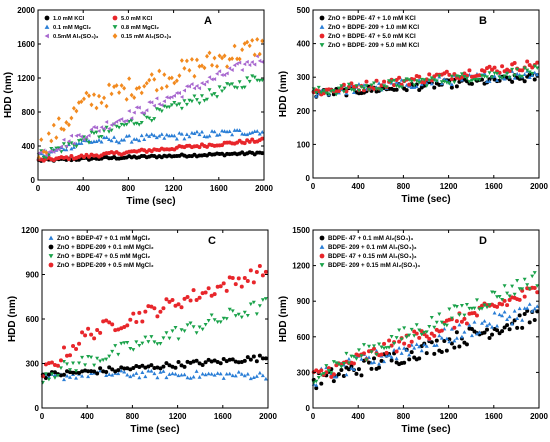 This screenshot has width=550, height=442. Describe the element at coordinates (88, 416) in the screenshot. I see `x-tick-label: 400` at that location.